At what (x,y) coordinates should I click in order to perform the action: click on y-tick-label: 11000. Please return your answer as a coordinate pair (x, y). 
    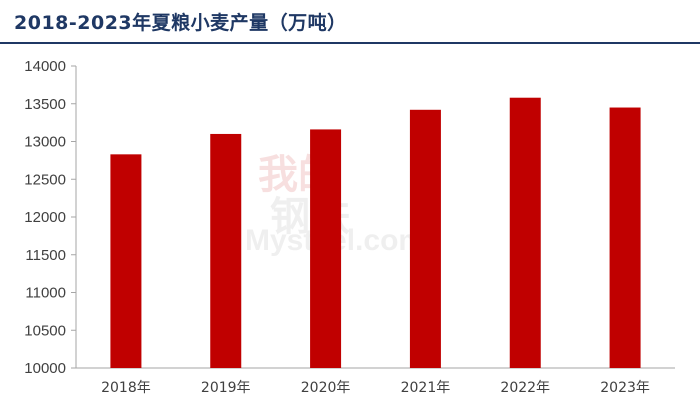
    Looking at the image, I should click on (45, 293).